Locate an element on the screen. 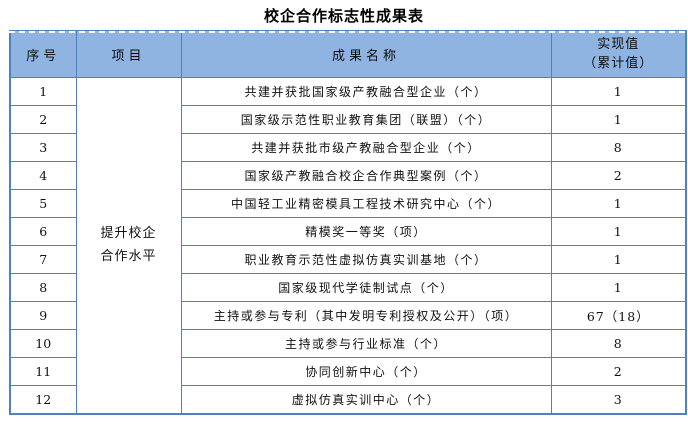 The image size is (688, 431). row-number-cell: 10 is located at coordinates (43, 343).